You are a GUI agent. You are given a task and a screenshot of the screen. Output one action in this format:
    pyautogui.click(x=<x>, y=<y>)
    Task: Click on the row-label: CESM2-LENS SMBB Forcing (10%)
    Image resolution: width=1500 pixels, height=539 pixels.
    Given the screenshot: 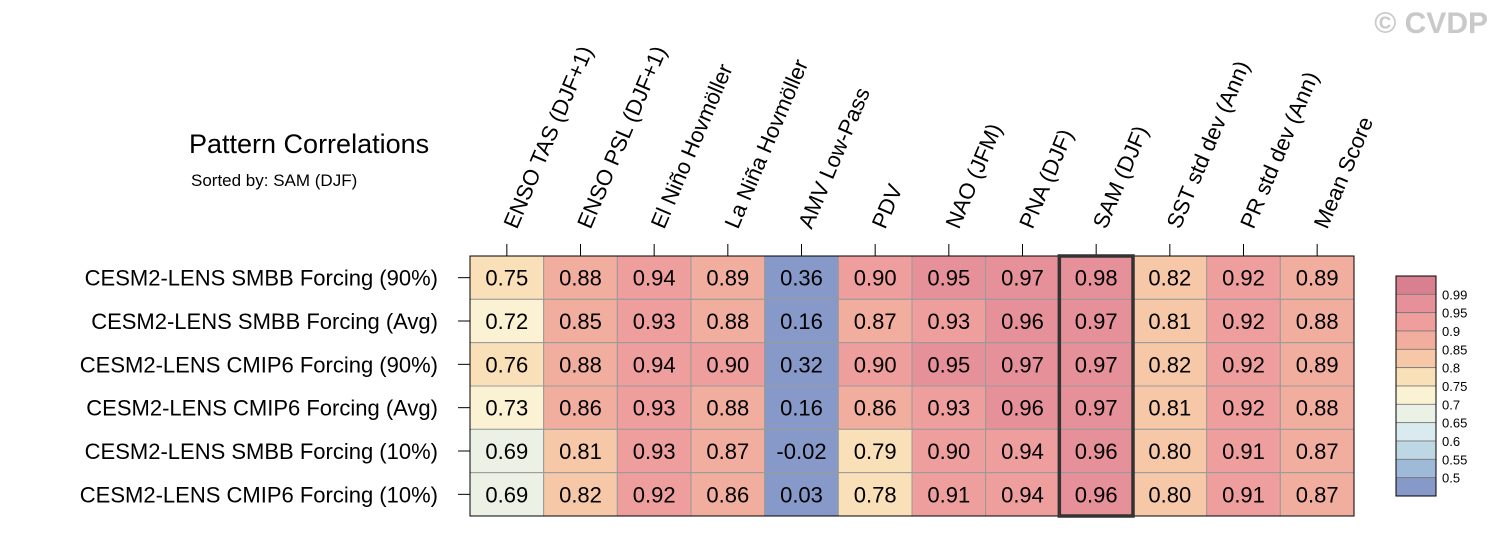 What is the action you would take?
    pyautogui.click(x=261, y=451)
    